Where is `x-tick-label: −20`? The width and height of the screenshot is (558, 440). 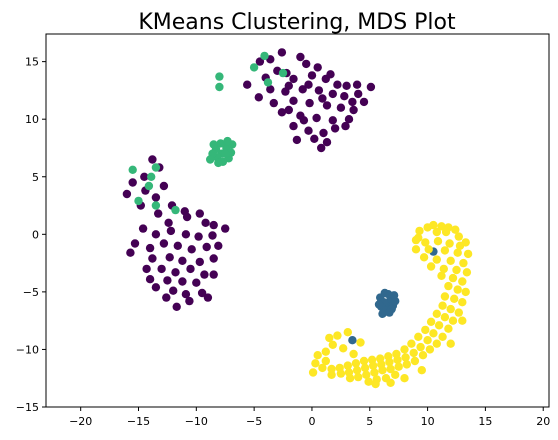 x-tick-label: −20 is located at coordinates (80, 421).